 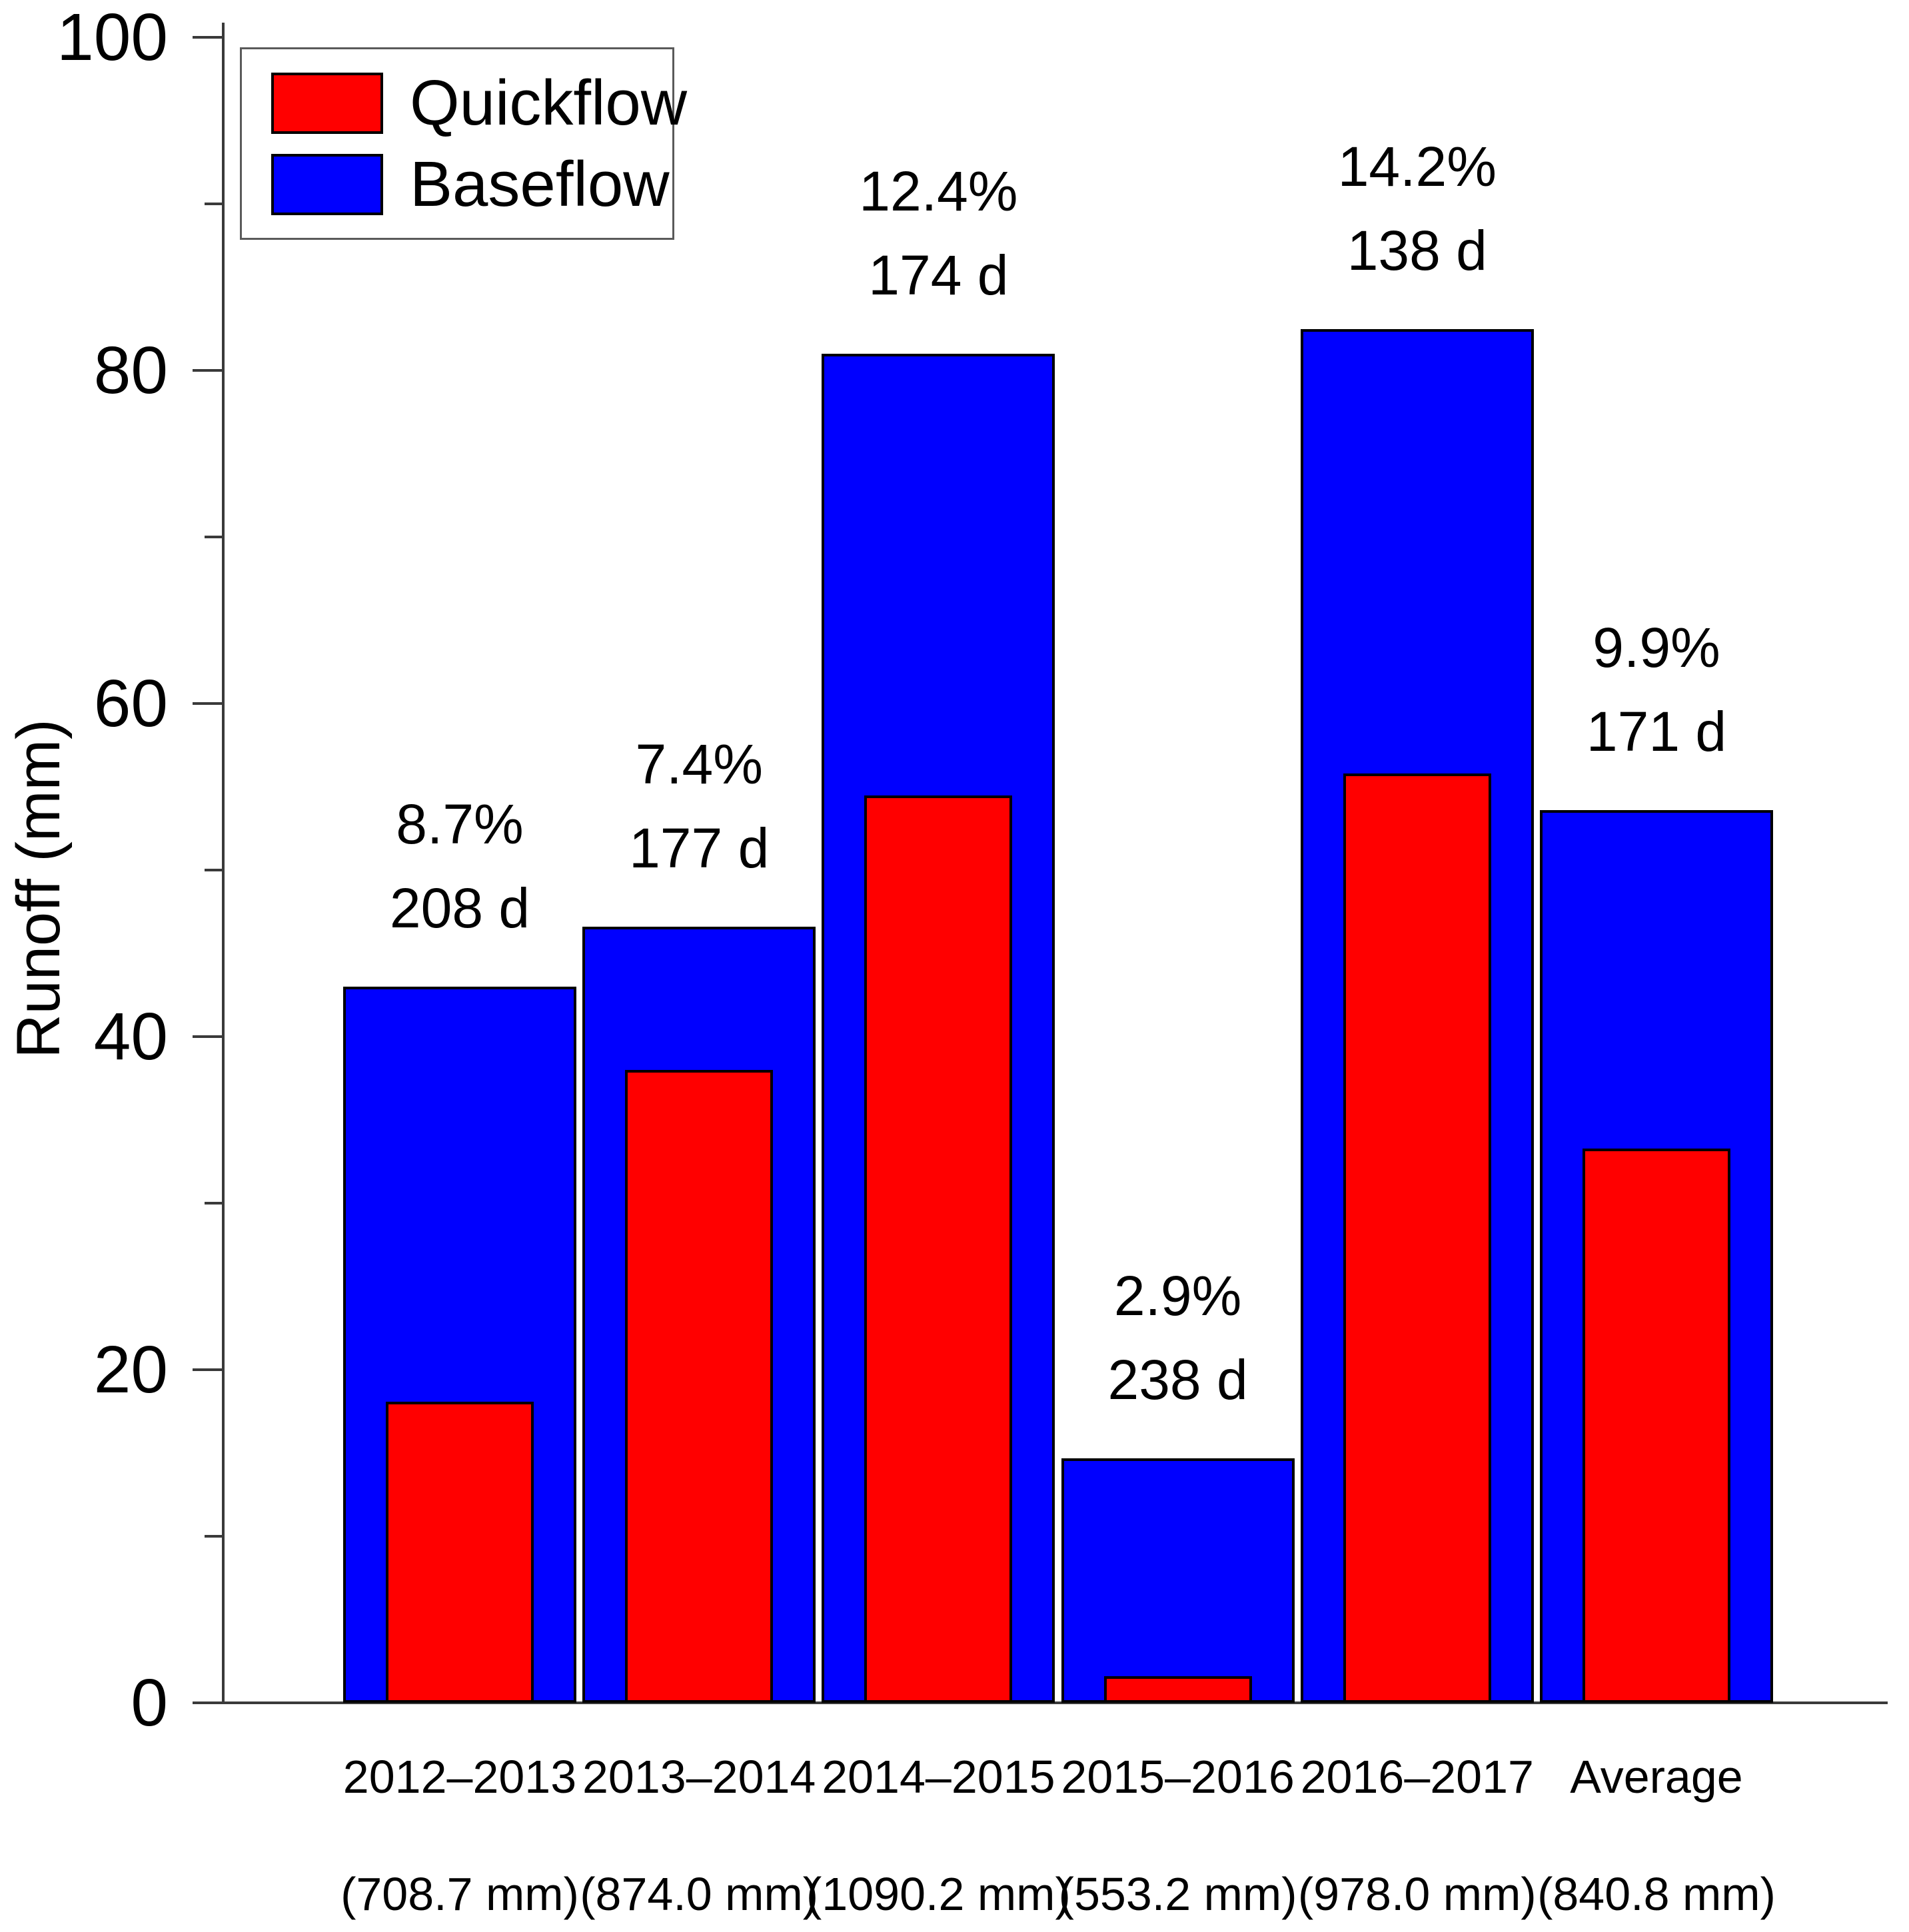 I want to click on annotation-days: 177 d, so click(x=699, y=848).